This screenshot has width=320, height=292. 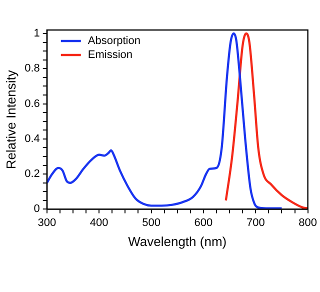 I want to click on legend-label: Emission, so click(x=110, y=55).